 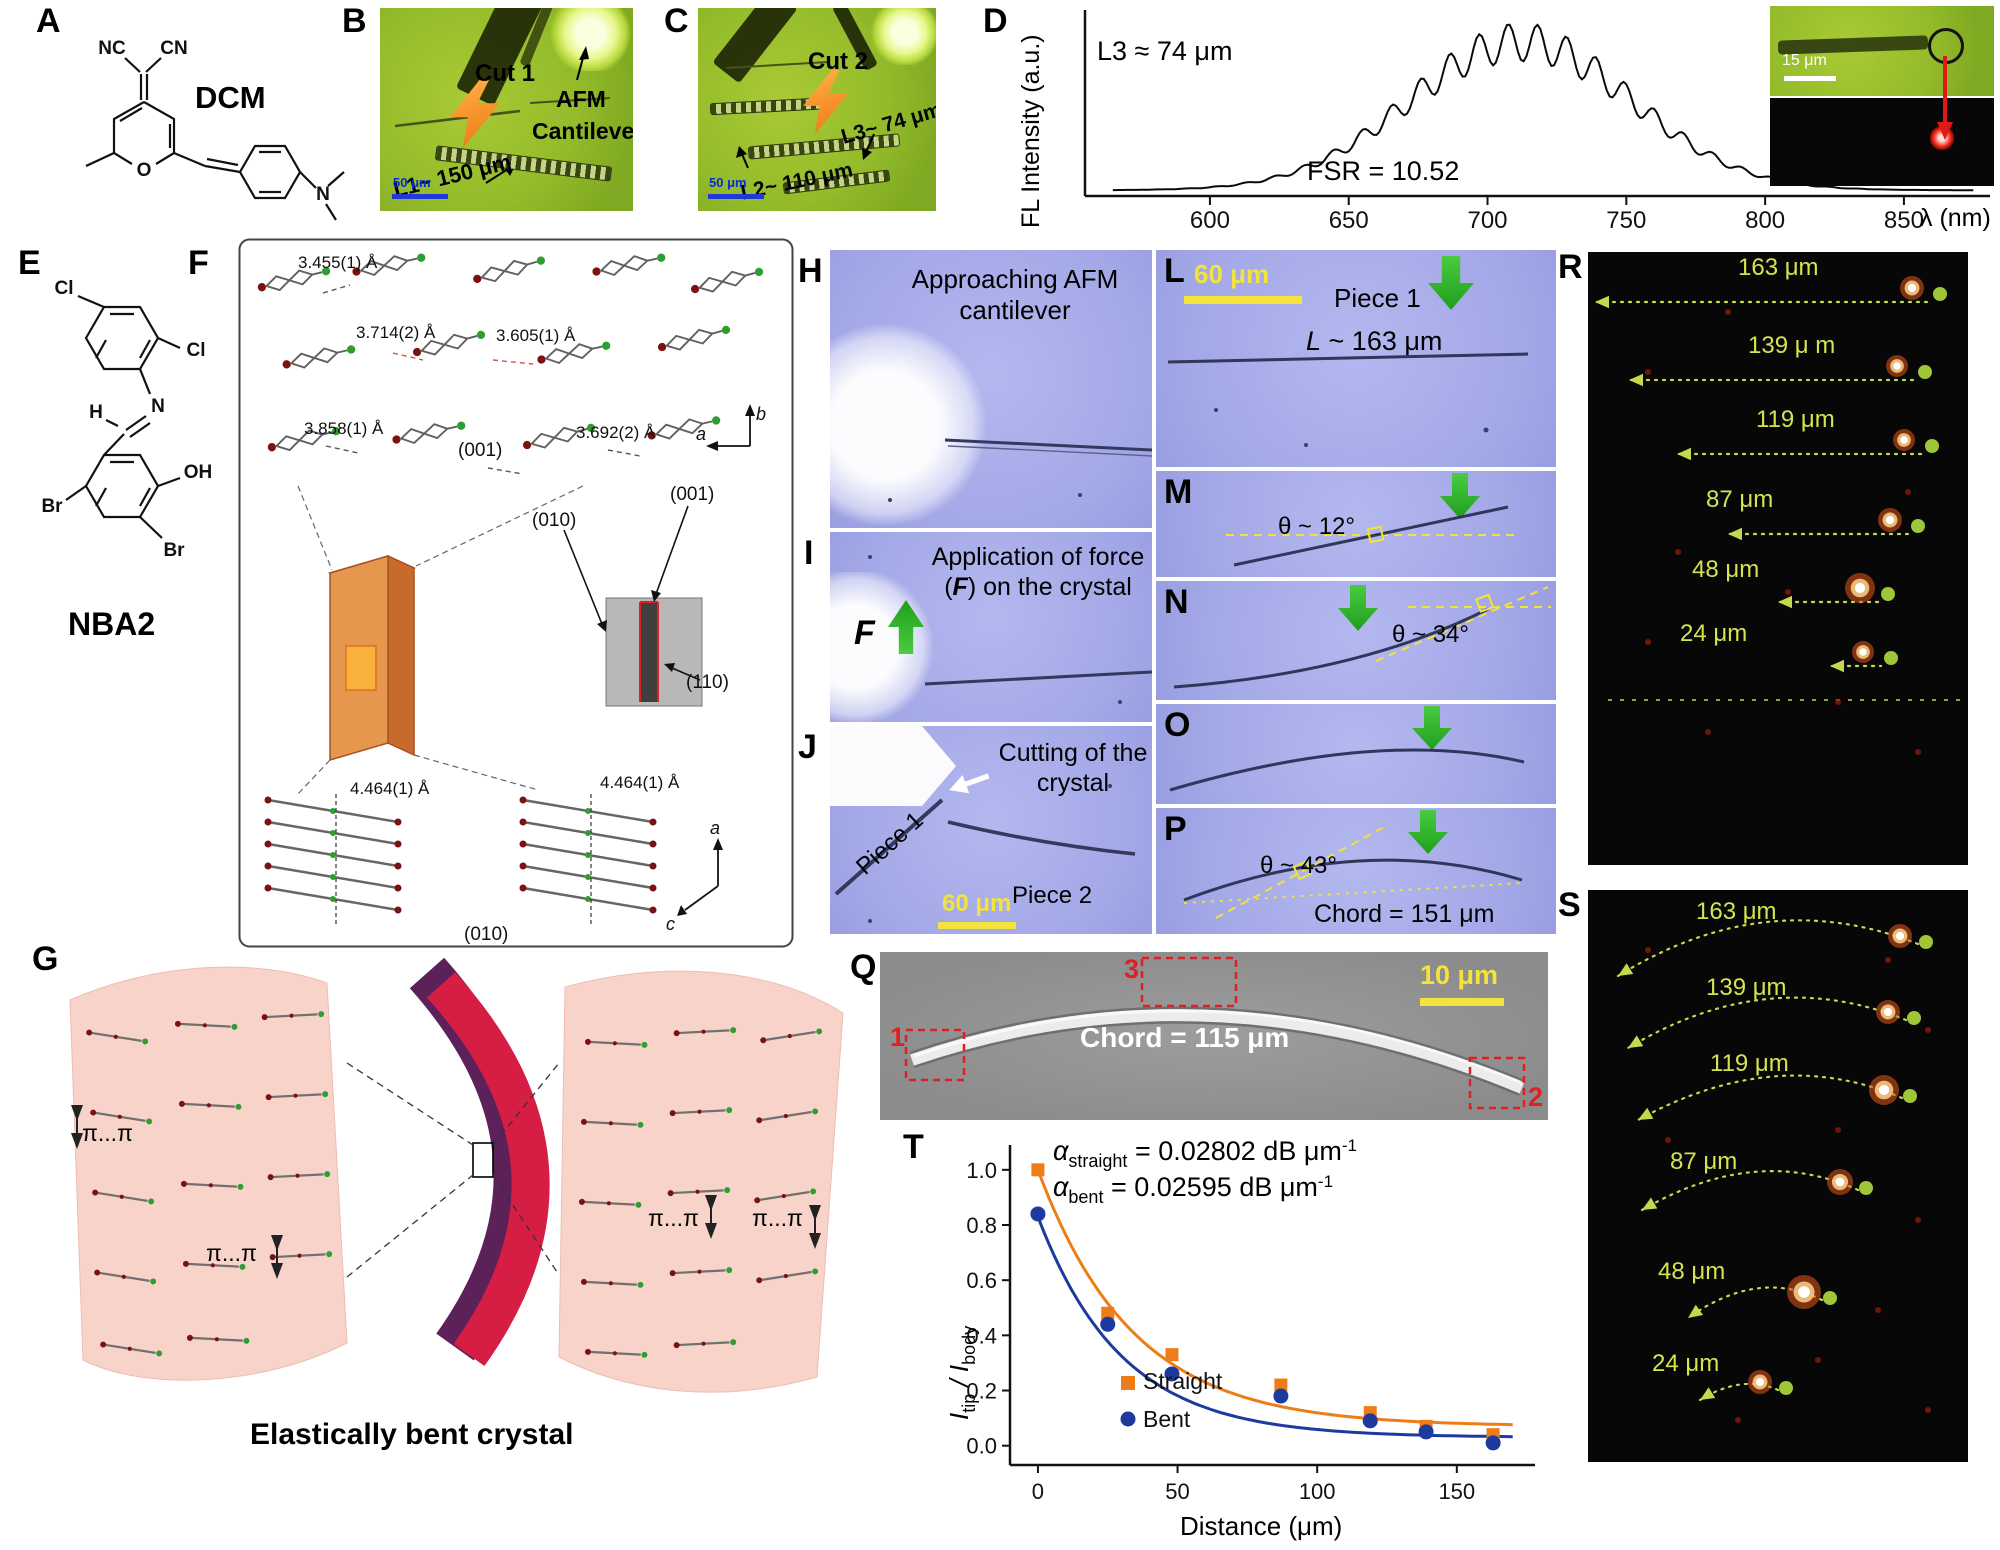 What do you see at coordinates (1370, 536) in the screenshot?
I see `tilted-crystal` at bounding box center [1370, 536].